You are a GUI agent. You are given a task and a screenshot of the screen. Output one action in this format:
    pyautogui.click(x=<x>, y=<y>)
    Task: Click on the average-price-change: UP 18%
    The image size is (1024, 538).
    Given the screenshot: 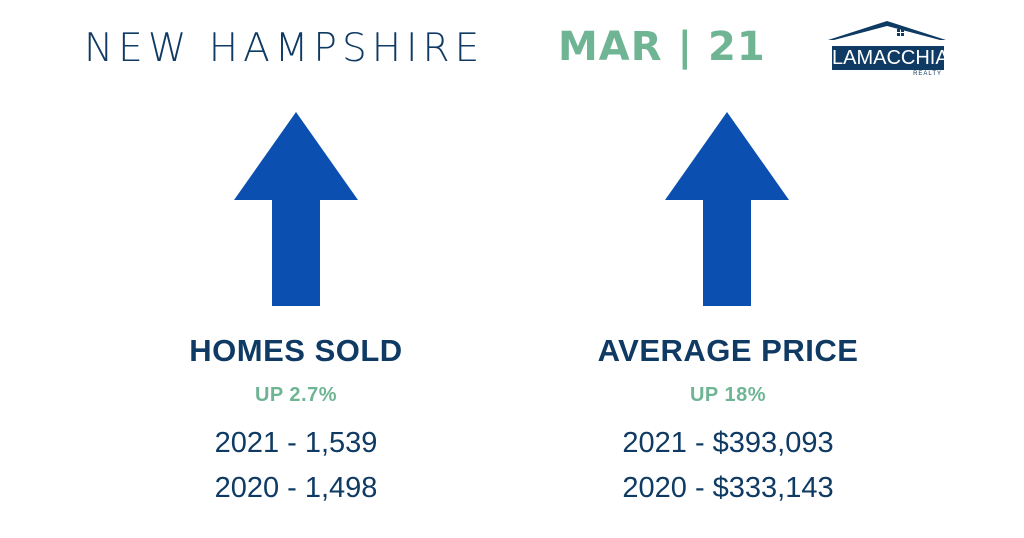 What is the action you would take?
    pyautogui.click(x=727, y=395)
    